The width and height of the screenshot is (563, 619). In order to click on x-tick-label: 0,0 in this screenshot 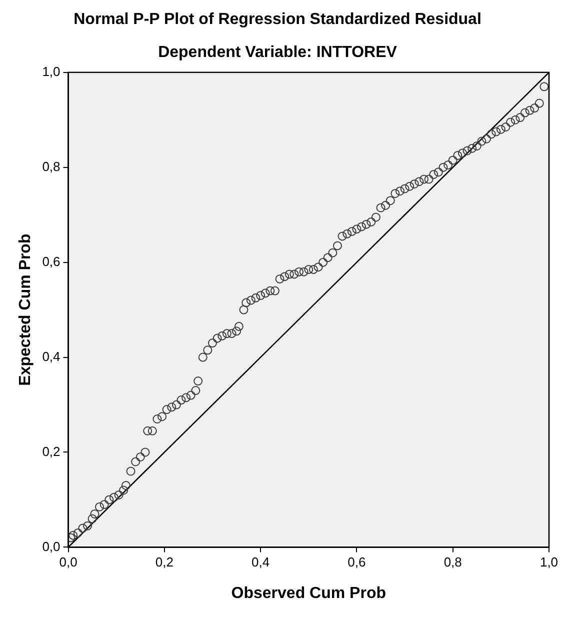, I will do `click(68, 562)`.